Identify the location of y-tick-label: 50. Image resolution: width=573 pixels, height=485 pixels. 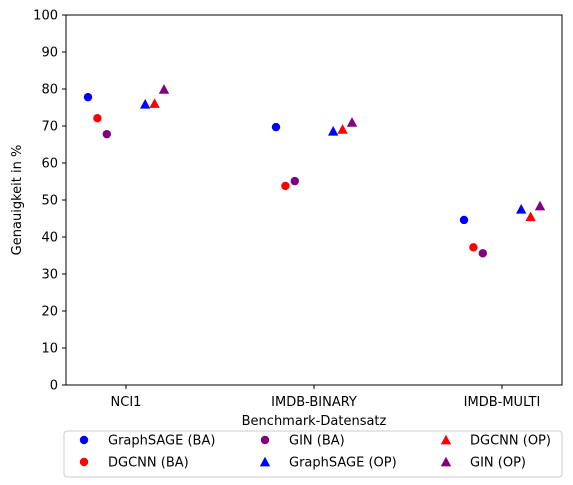
(49, 201).